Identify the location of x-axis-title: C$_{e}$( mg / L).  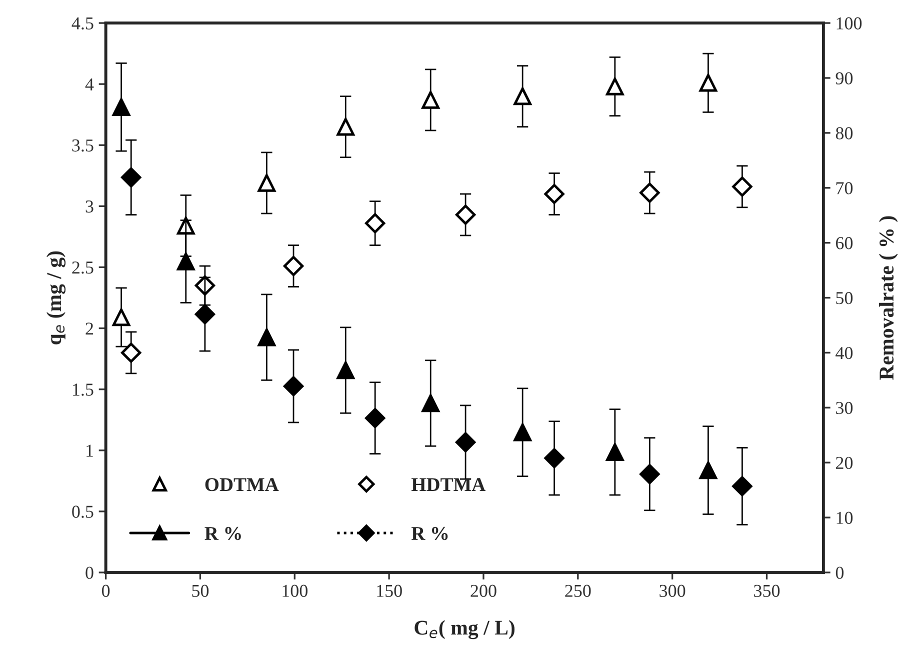
(464, 630).